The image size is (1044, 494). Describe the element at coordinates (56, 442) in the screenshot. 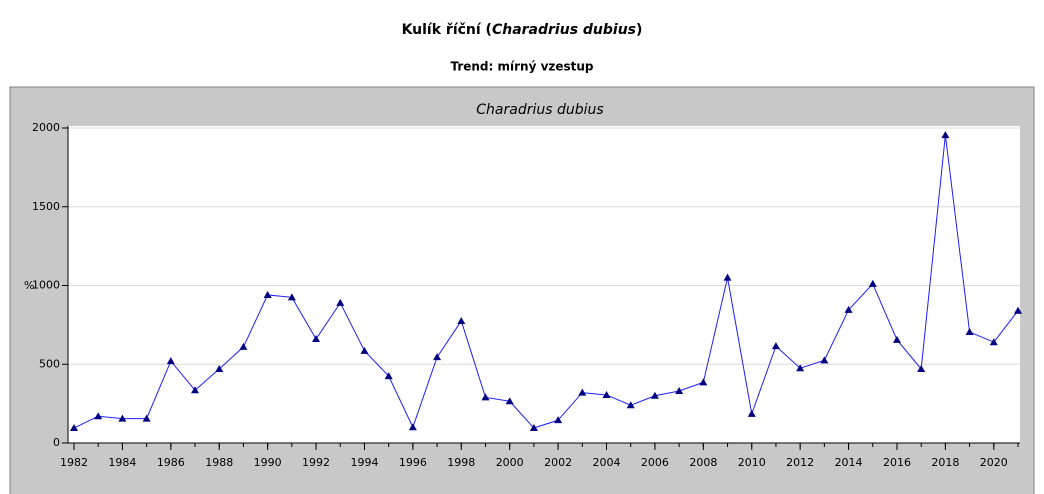

I see `y-tick-label: 0` at that location.